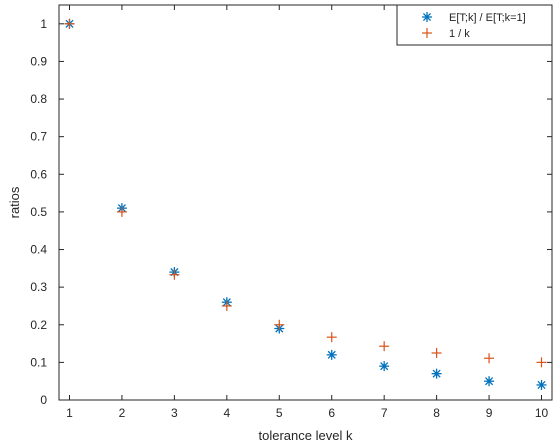 The width and height of the screenshot is (556, 444). What do you see at coordinates (384, 413) in the screenshot?
I see `x-tick-label: 7` at bounding box center [384, 413].